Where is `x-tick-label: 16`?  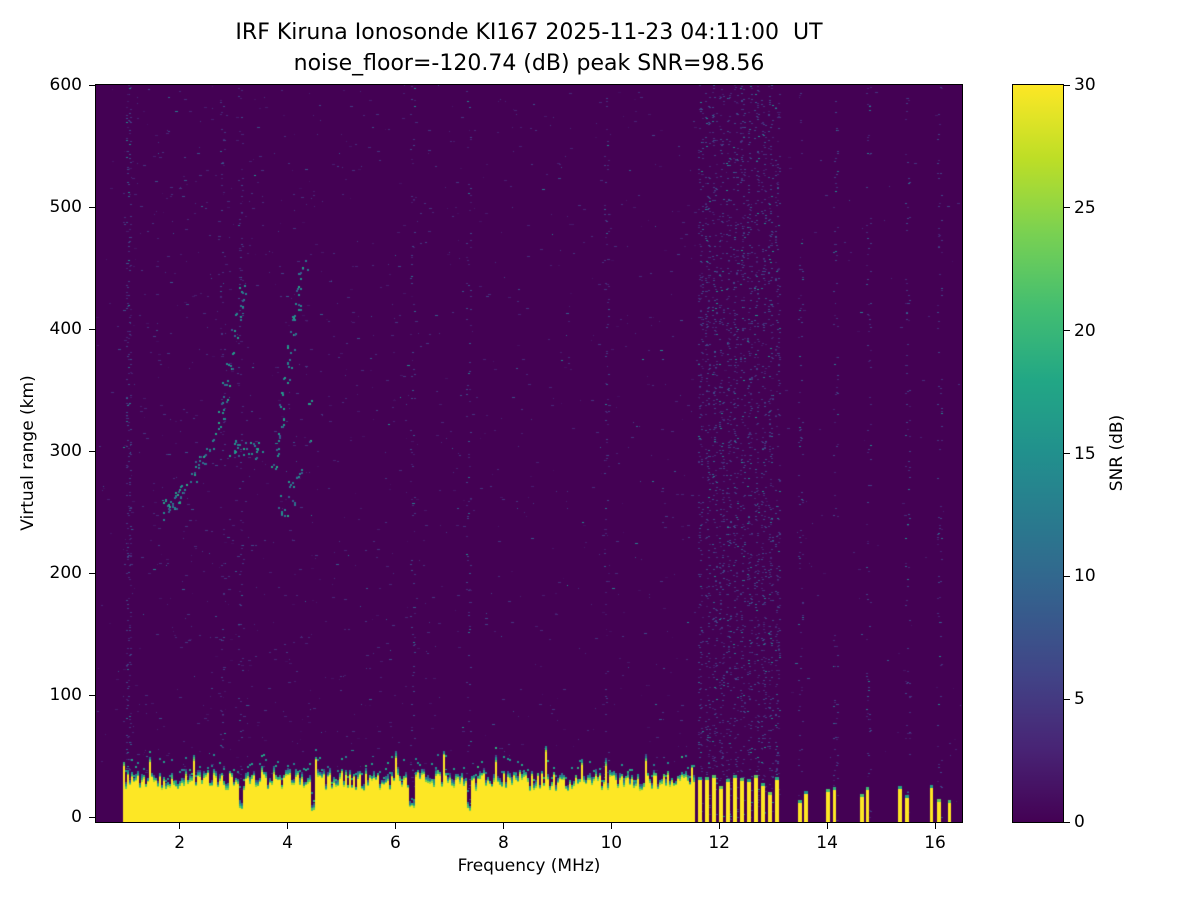 x-tick-label: 16 is located at coordinates (935, 843).